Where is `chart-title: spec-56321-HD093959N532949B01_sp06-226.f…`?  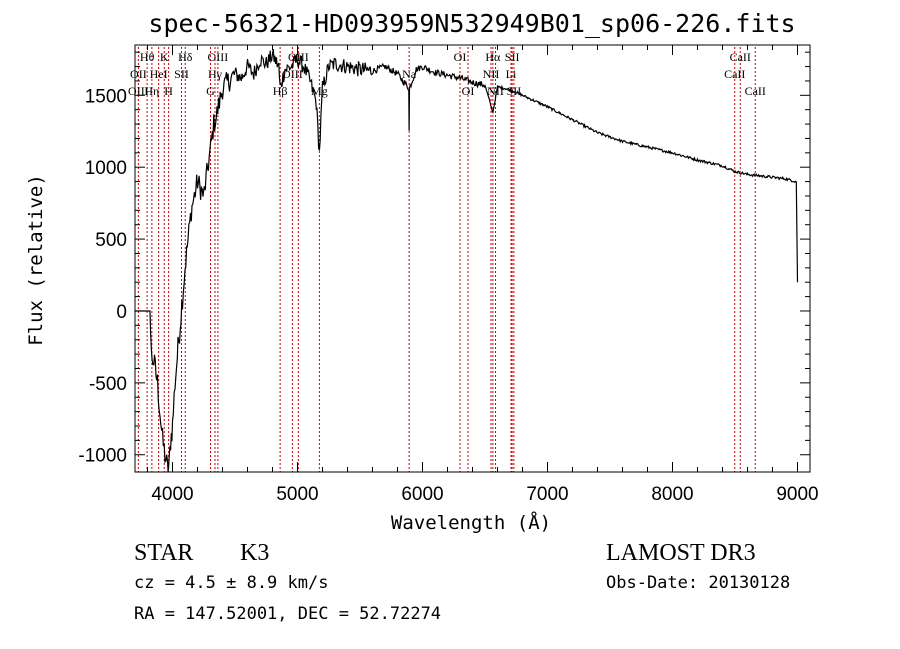 chart-title: spec-56321-HD093959N532949B01_sp06-226.f… is located at coordinates (471, 23).